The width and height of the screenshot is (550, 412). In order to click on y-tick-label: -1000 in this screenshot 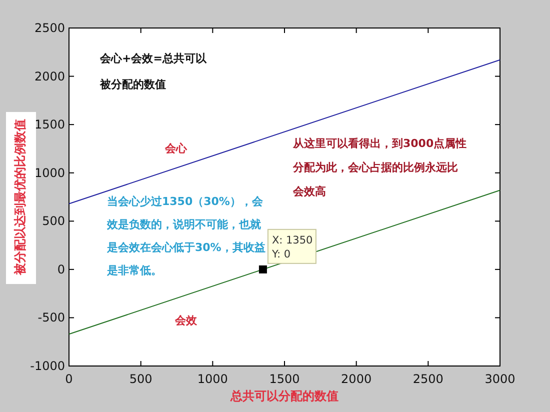, I will do `click(47, 366)`.